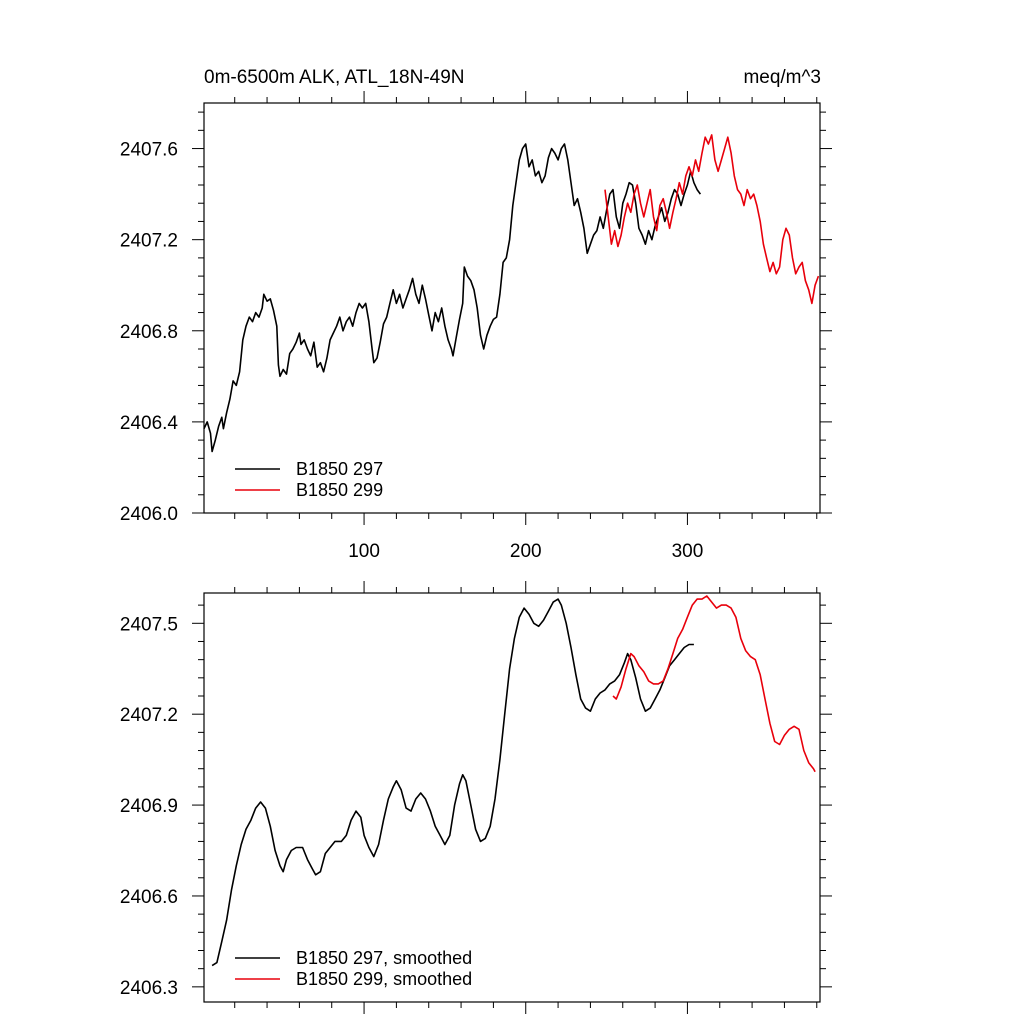  What do you see at coordinates (364, 551) in the screenshot?
I see `x-tick-label: 100` at bounding box center [364, 551].